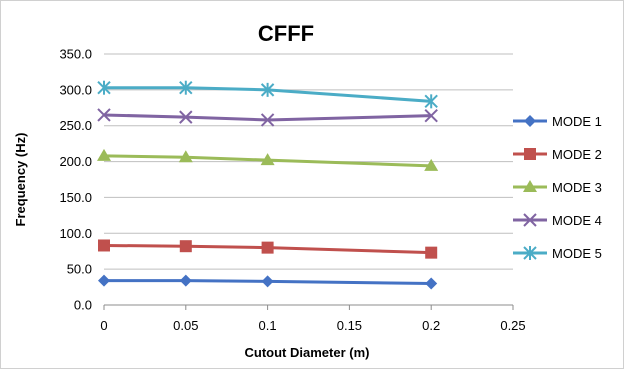  What do you see at coordinates (75, 125) in the screenshot?
I see `y-tick-label: 250.0` at bounding box center [75, 125].